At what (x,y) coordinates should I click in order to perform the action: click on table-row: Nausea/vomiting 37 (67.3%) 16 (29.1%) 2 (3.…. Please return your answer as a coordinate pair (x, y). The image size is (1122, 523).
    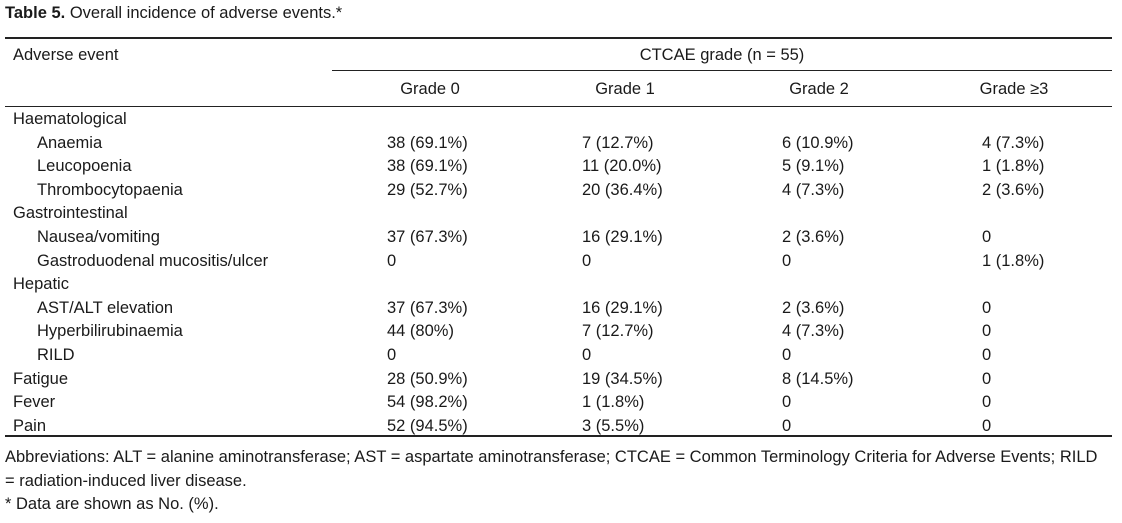
    Looking at the image, I should click on (561, 240).